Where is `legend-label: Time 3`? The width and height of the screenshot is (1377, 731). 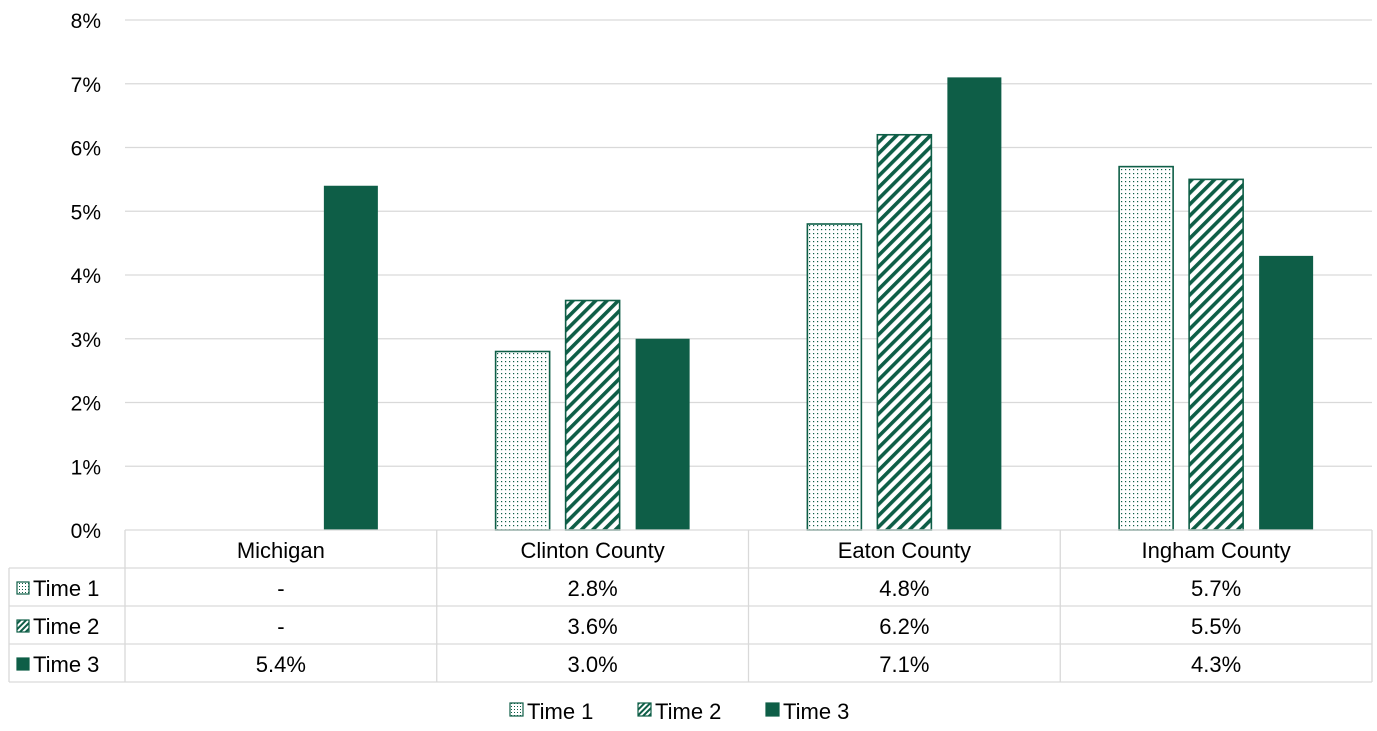 legend-label: Time 3 is located at coordinates (816, 711).